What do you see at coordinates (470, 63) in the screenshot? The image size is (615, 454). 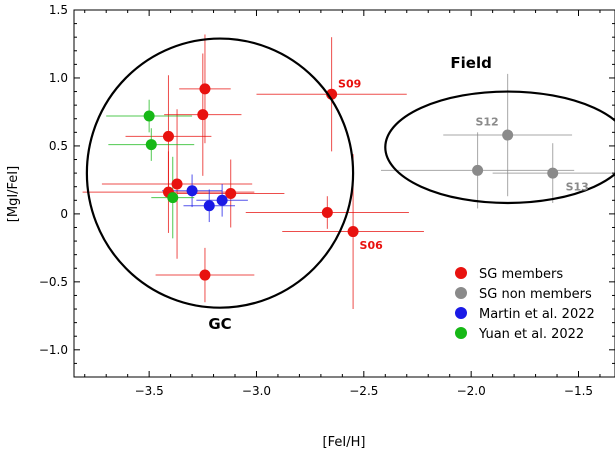 I see `region-label: Field` at bounding box center [470, 63].